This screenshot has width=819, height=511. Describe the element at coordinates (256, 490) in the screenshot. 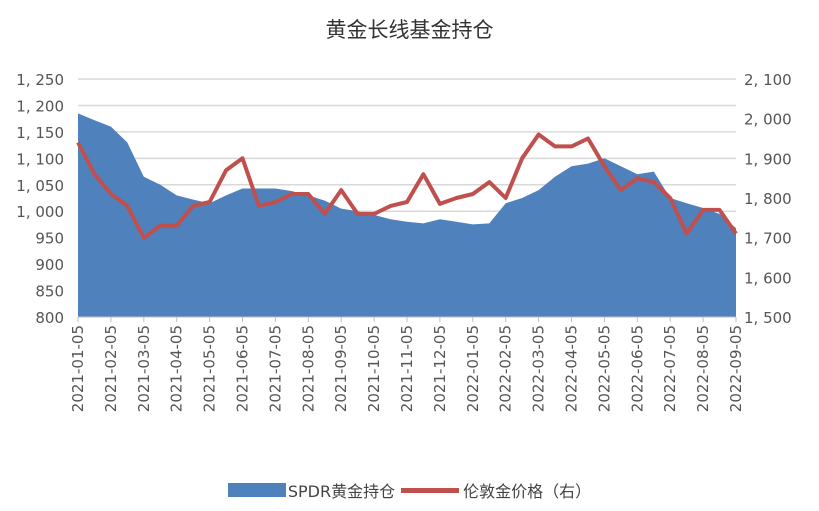

I see `legend-swatch-spdr` at that location.